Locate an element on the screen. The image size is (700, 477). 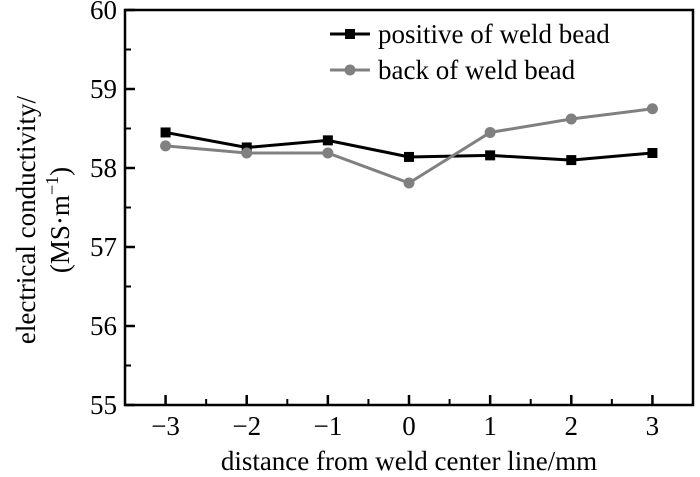
y-tick-label: 55 is located at coordinates (103, 405).